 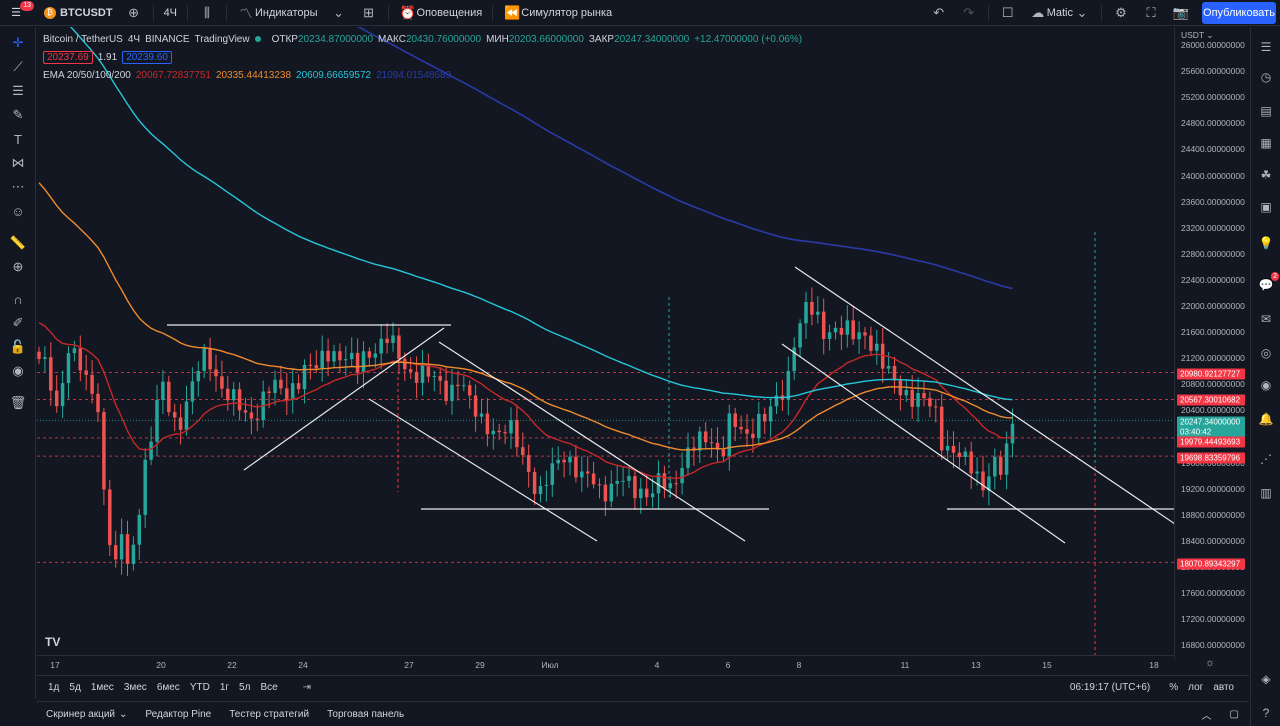 I want to click on lock-drawing-icon: ✐, so click(x=18, y=322).